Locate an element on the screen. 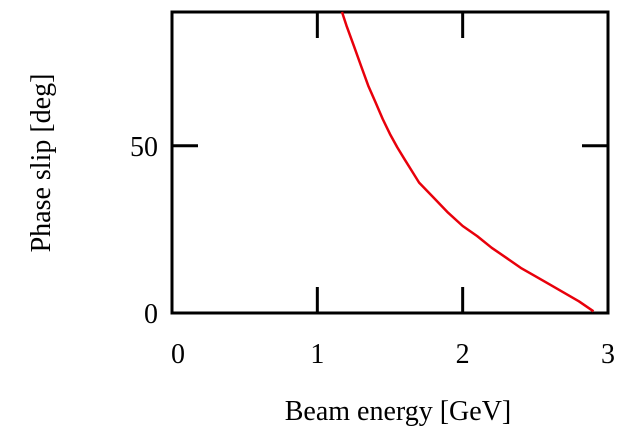  y-axis-label: Phase slip [deg] is located at coordinates (41, 163).